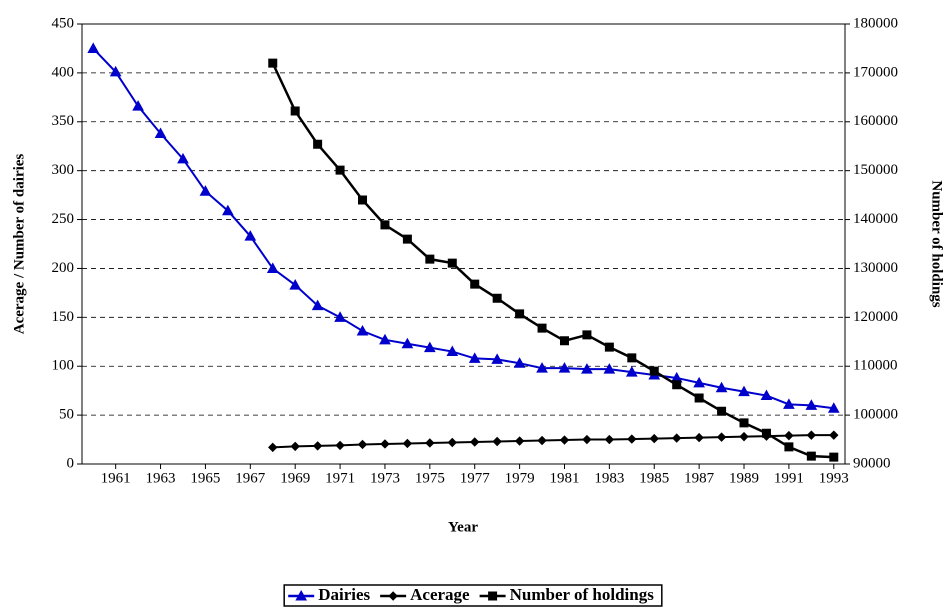 This screenshot has width=946, height=607. Describe the element at coordinates (385, 478) in the screenshot. I see `x-tick-label: 1973` at that location.